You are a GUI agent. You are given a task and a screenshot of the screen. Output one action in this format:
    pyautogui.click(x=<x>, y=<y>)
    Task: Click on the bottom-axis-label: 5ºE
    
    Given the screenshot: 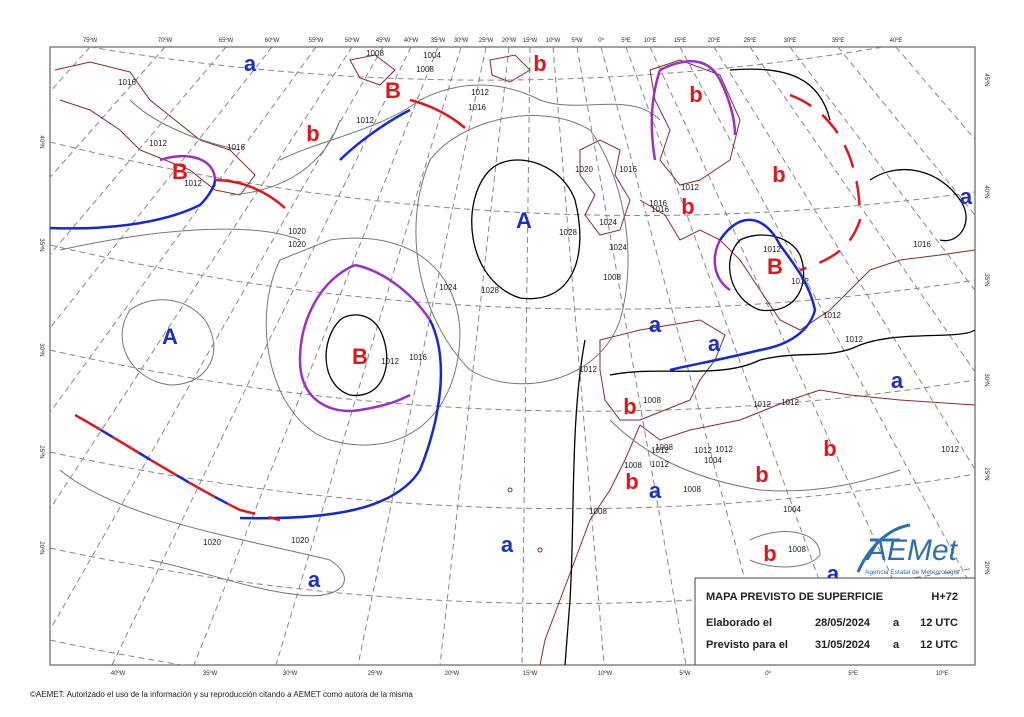 What is the action you would take?
    pyautogui.click(x=853, y=673)
    